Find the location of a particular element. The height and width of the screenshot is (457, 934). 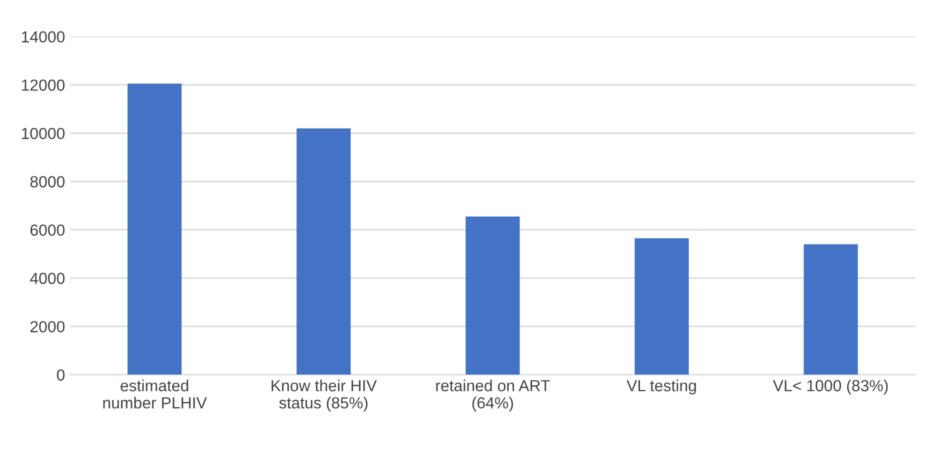

x-tick-label: VL testing is located at coordinates (661, 387).